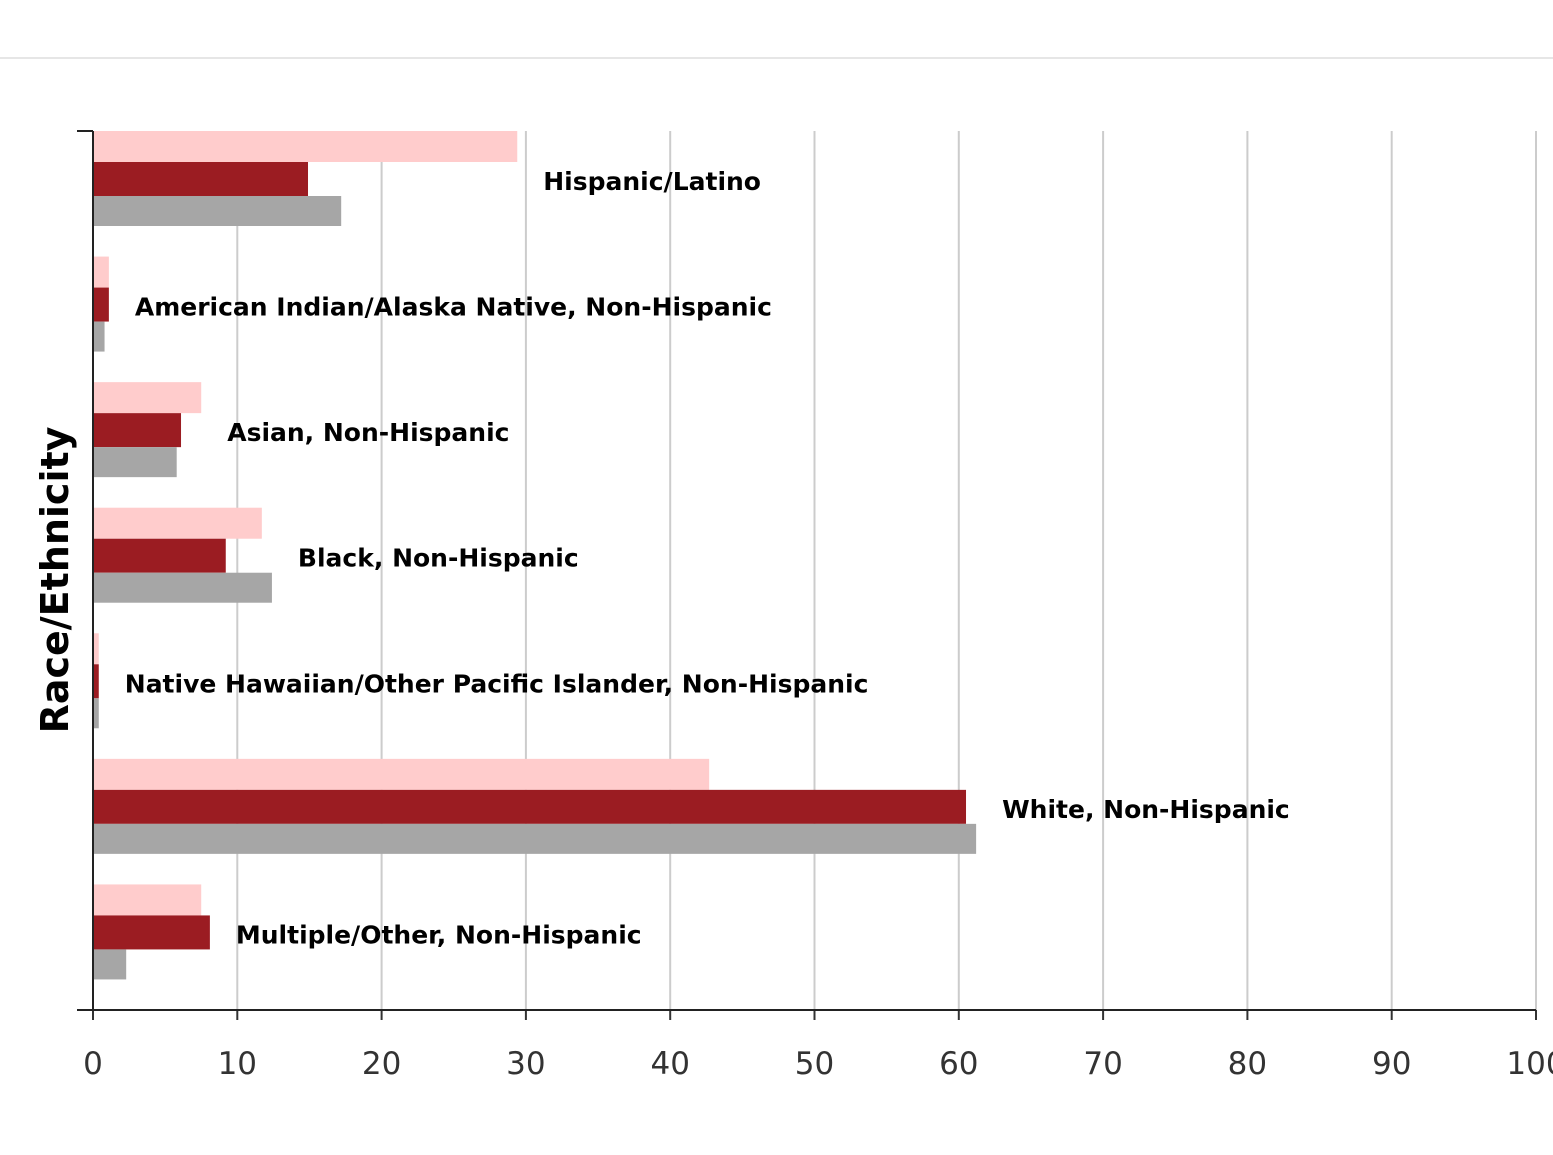 The image size is (1553, 1155). What do you see at coordinates (368, 432) in the screenshot?
I see `category-label: Asian, Non-Hispanic` at bounding box center [368, 432].